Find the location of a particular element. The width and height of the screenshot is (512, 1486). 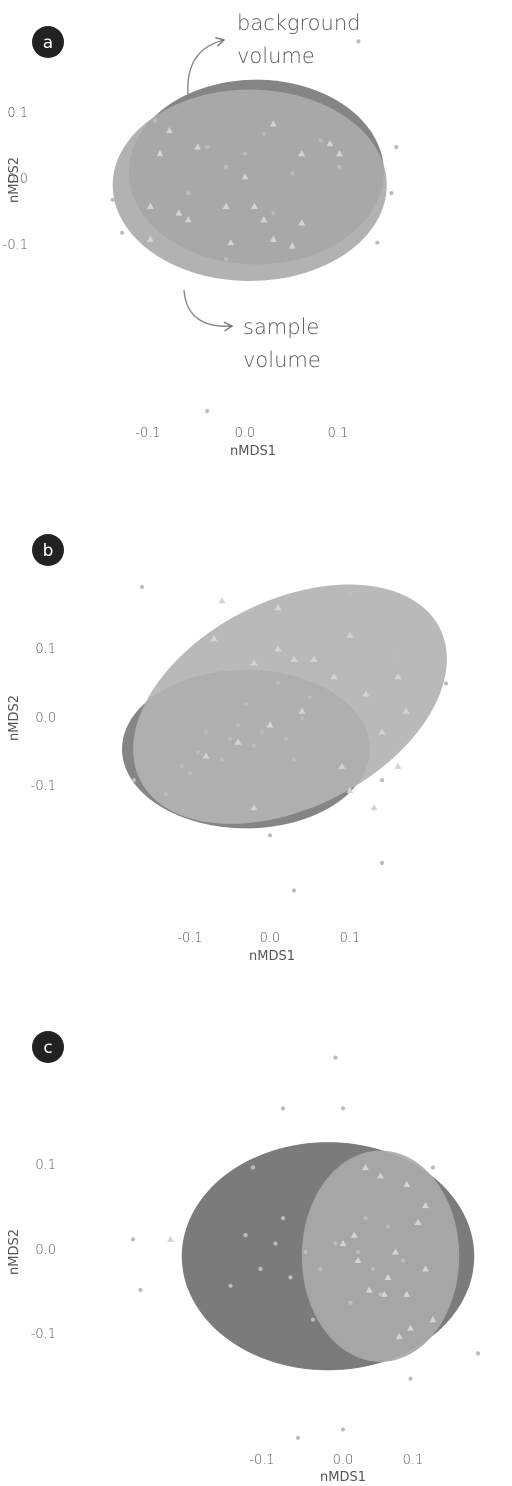

panel-c-letter: c is located at coordinates (47, 1048).